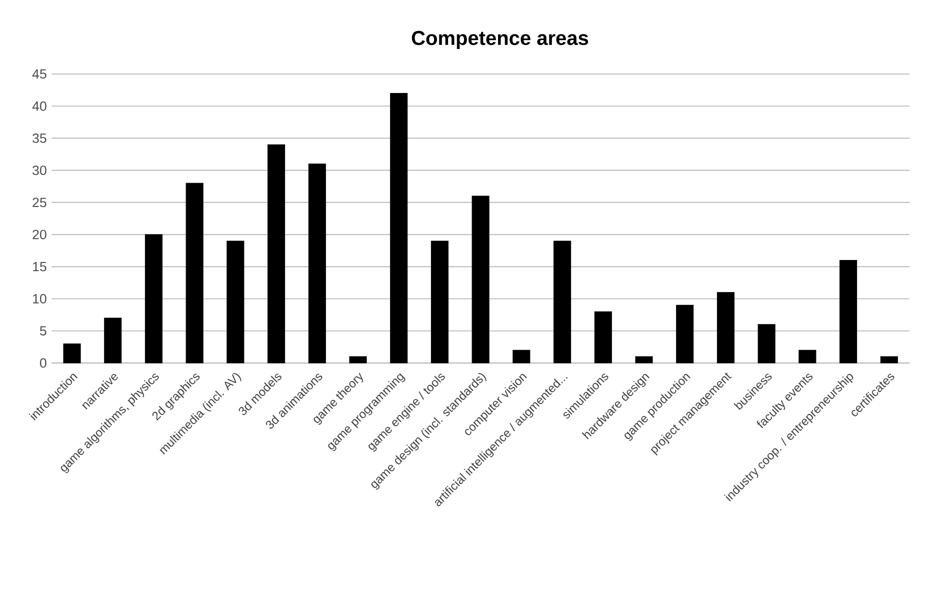 The height and width of the screenshot is (614, 932). Describe the element at coordinates (39, 235) in the screenshot. I see `y-tick-label: 20` at that location.